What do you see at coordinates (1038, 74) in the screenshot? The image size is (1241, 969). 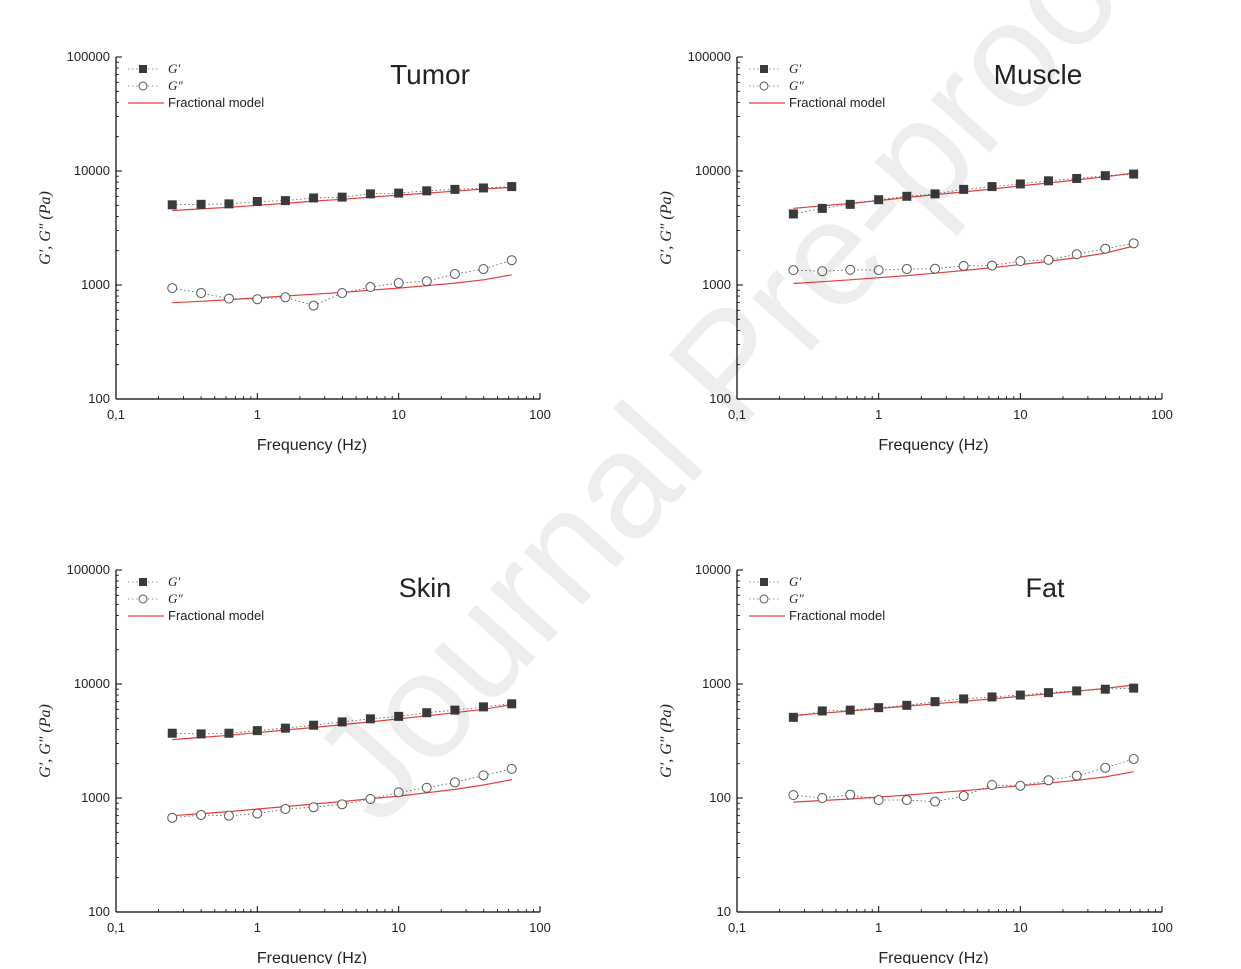 I see `chart-title: Muscle` at bounding box center [1038, 74].